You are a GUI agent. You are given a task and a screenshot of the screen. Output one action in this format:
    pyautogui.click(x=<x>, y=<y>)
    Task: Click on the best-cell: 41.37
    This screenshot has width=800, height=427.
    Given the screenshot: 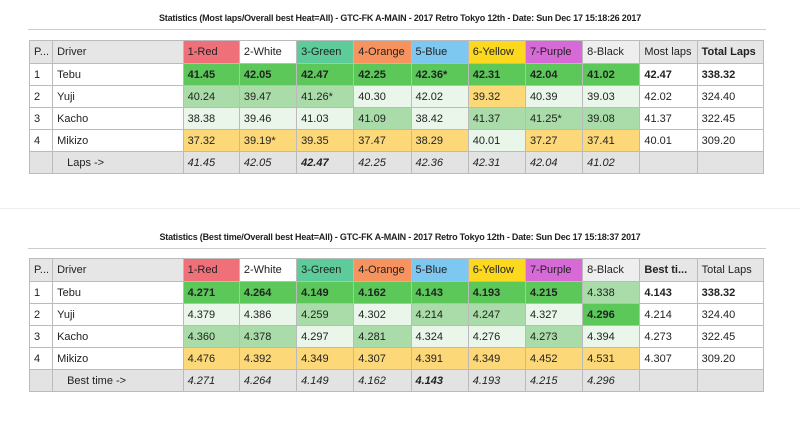 What is the action you would take?
    pyautogui.click(x=668, y=118)
    